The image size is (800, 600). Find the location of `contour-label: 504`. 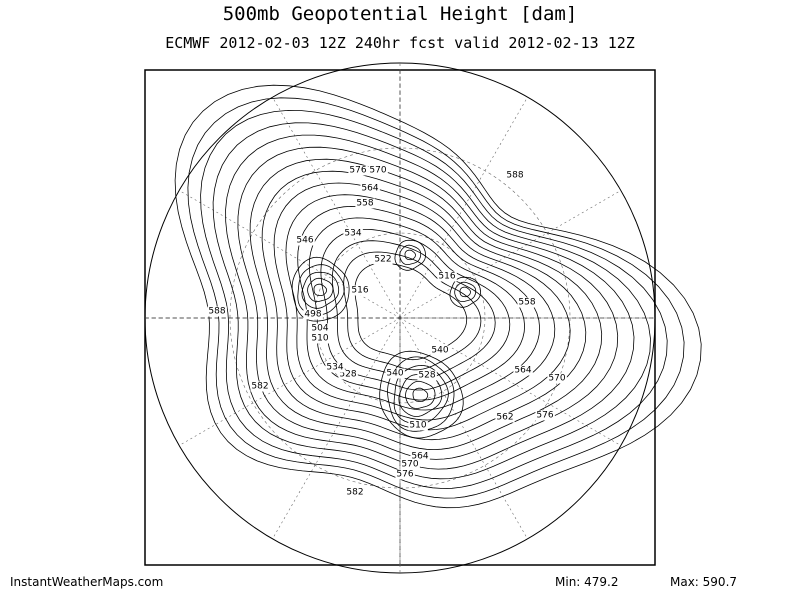

contour-label: 504 is located at coordinates (319, 329).